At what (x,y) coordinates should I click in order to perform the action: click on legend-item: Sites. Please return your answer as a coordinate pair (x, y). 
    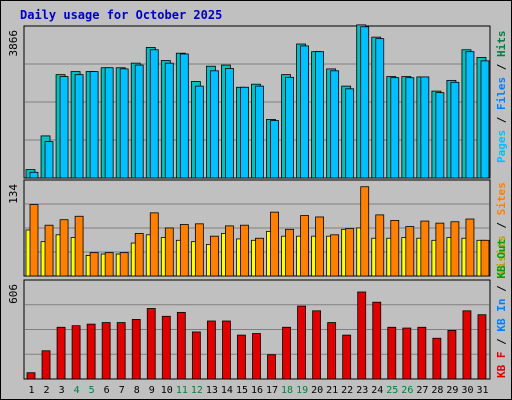
    Looking at the image, I should click on (501, 198).